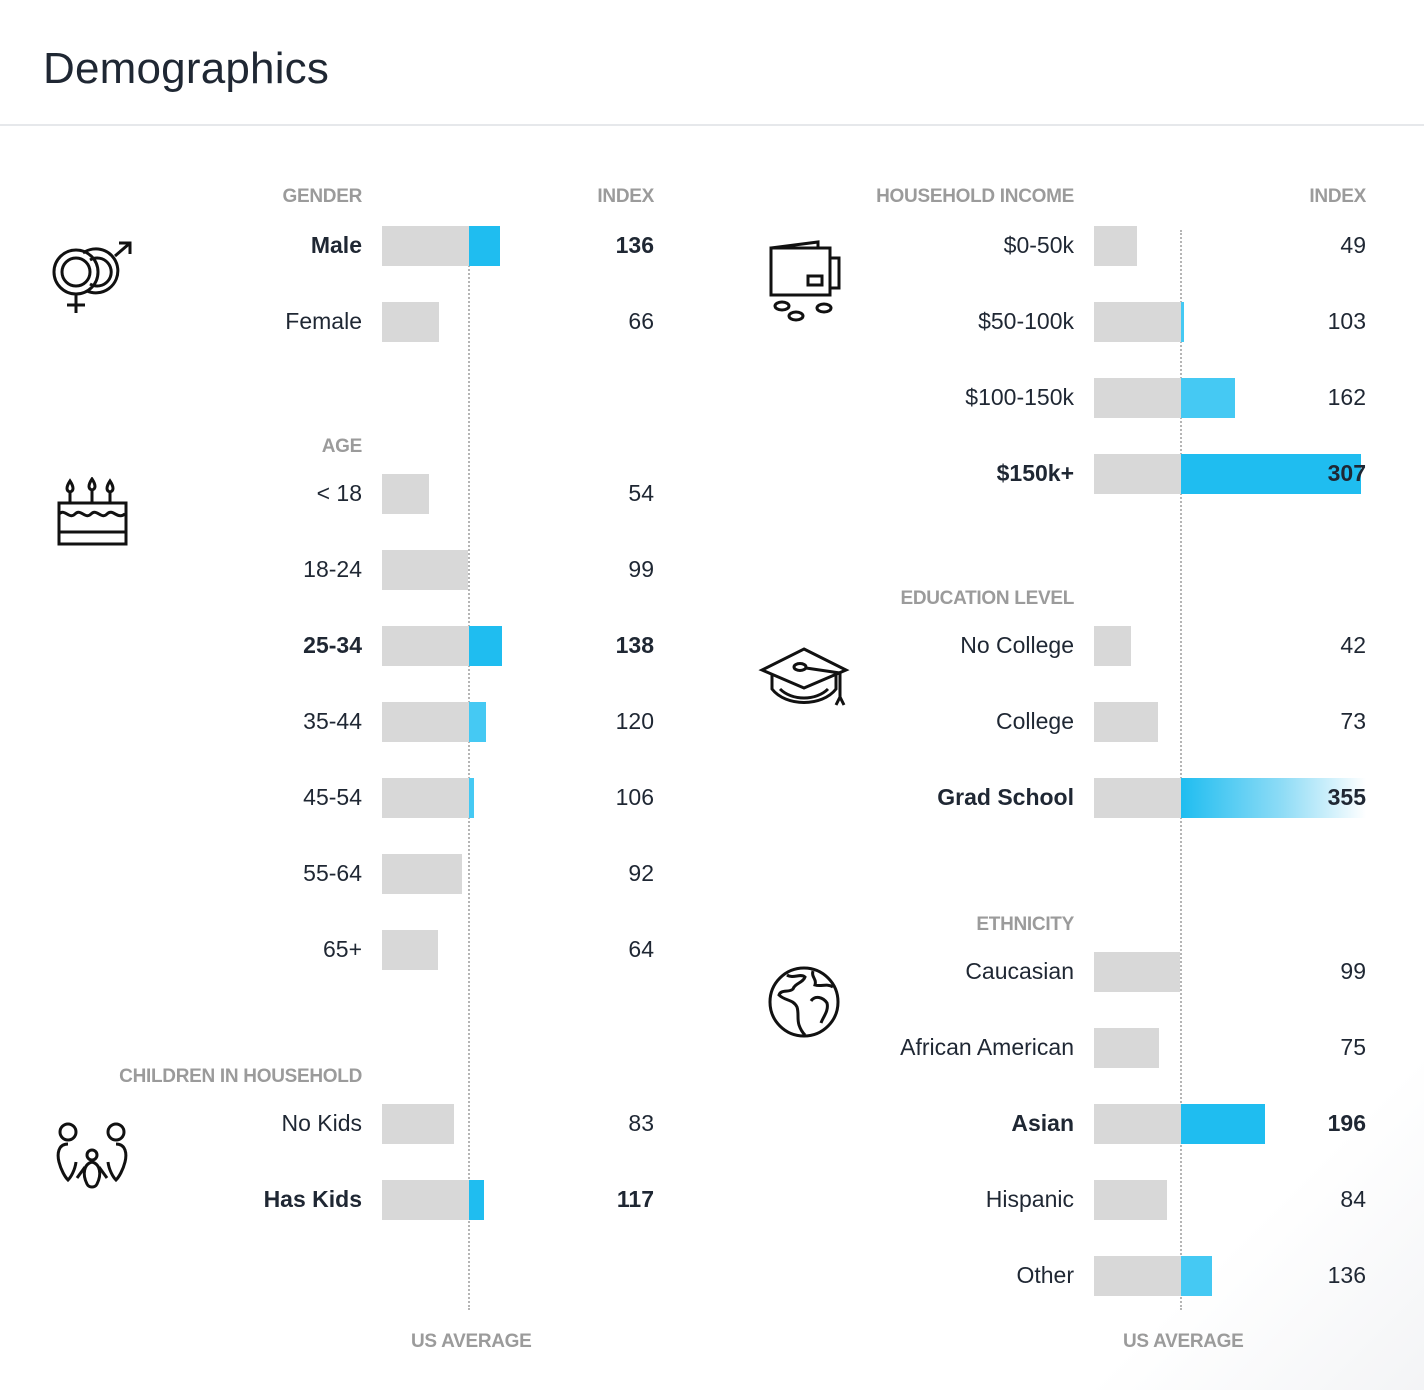 Image resolution: width=1424 pixels, height=1390 pixels. Describe the element at coordinates (1019, 397) in the screenshot. I see `category-label: $100-150k` at that location.